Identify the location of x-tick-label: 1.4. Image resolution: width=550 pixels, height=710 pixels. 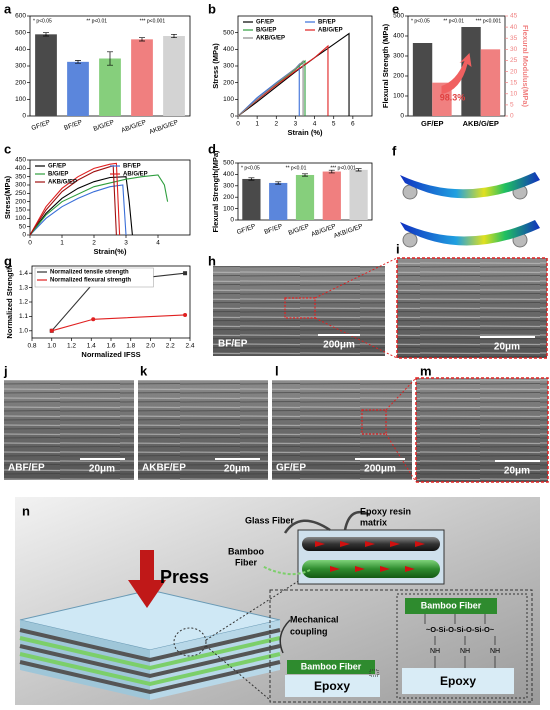
(91, 346).